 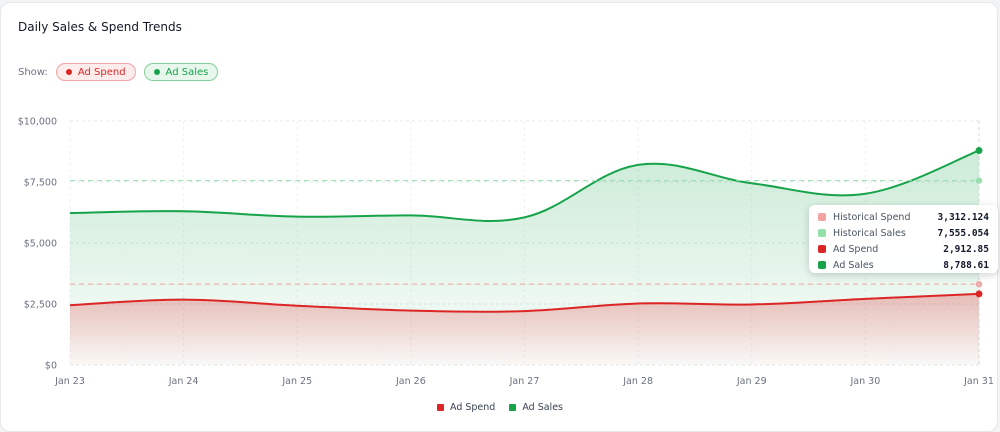 What do you see at coordinates (183, 381) in the screenshot?
I see `x-tick-label: Jan 24` at bounding box center [183, 381].